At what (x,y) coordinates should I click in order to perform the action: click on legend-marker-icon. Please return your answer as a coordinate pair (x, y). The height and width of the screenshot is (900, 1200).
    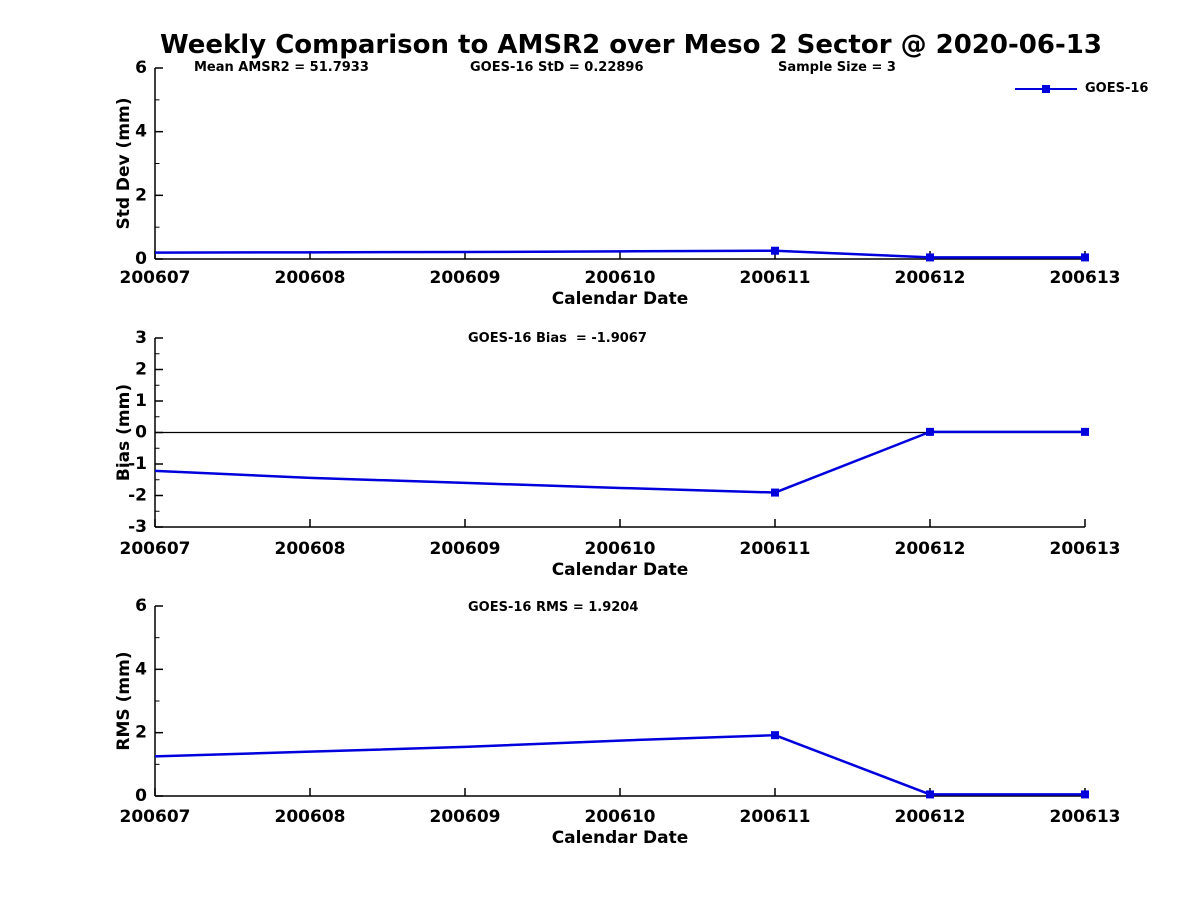
    Looking at the image, I should click on (1046, 88).